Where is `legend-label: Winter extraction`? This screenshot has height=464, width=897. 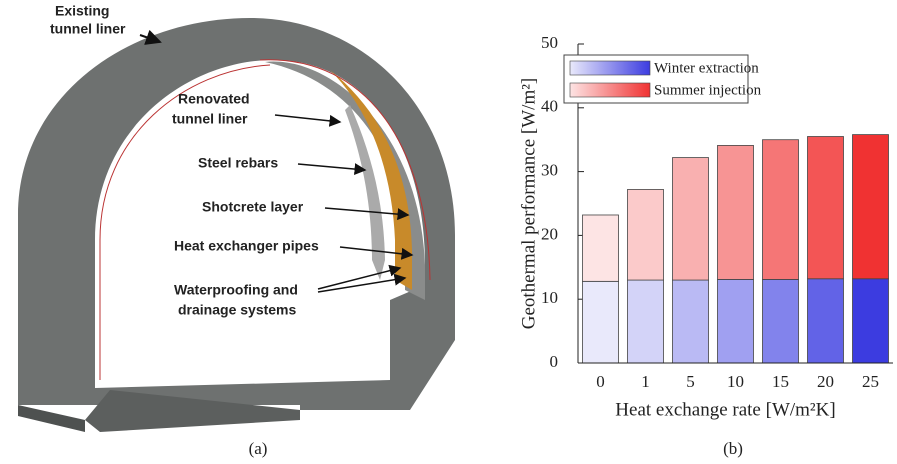 legend-label: Winter extraction is located at coordinates (706, 68).